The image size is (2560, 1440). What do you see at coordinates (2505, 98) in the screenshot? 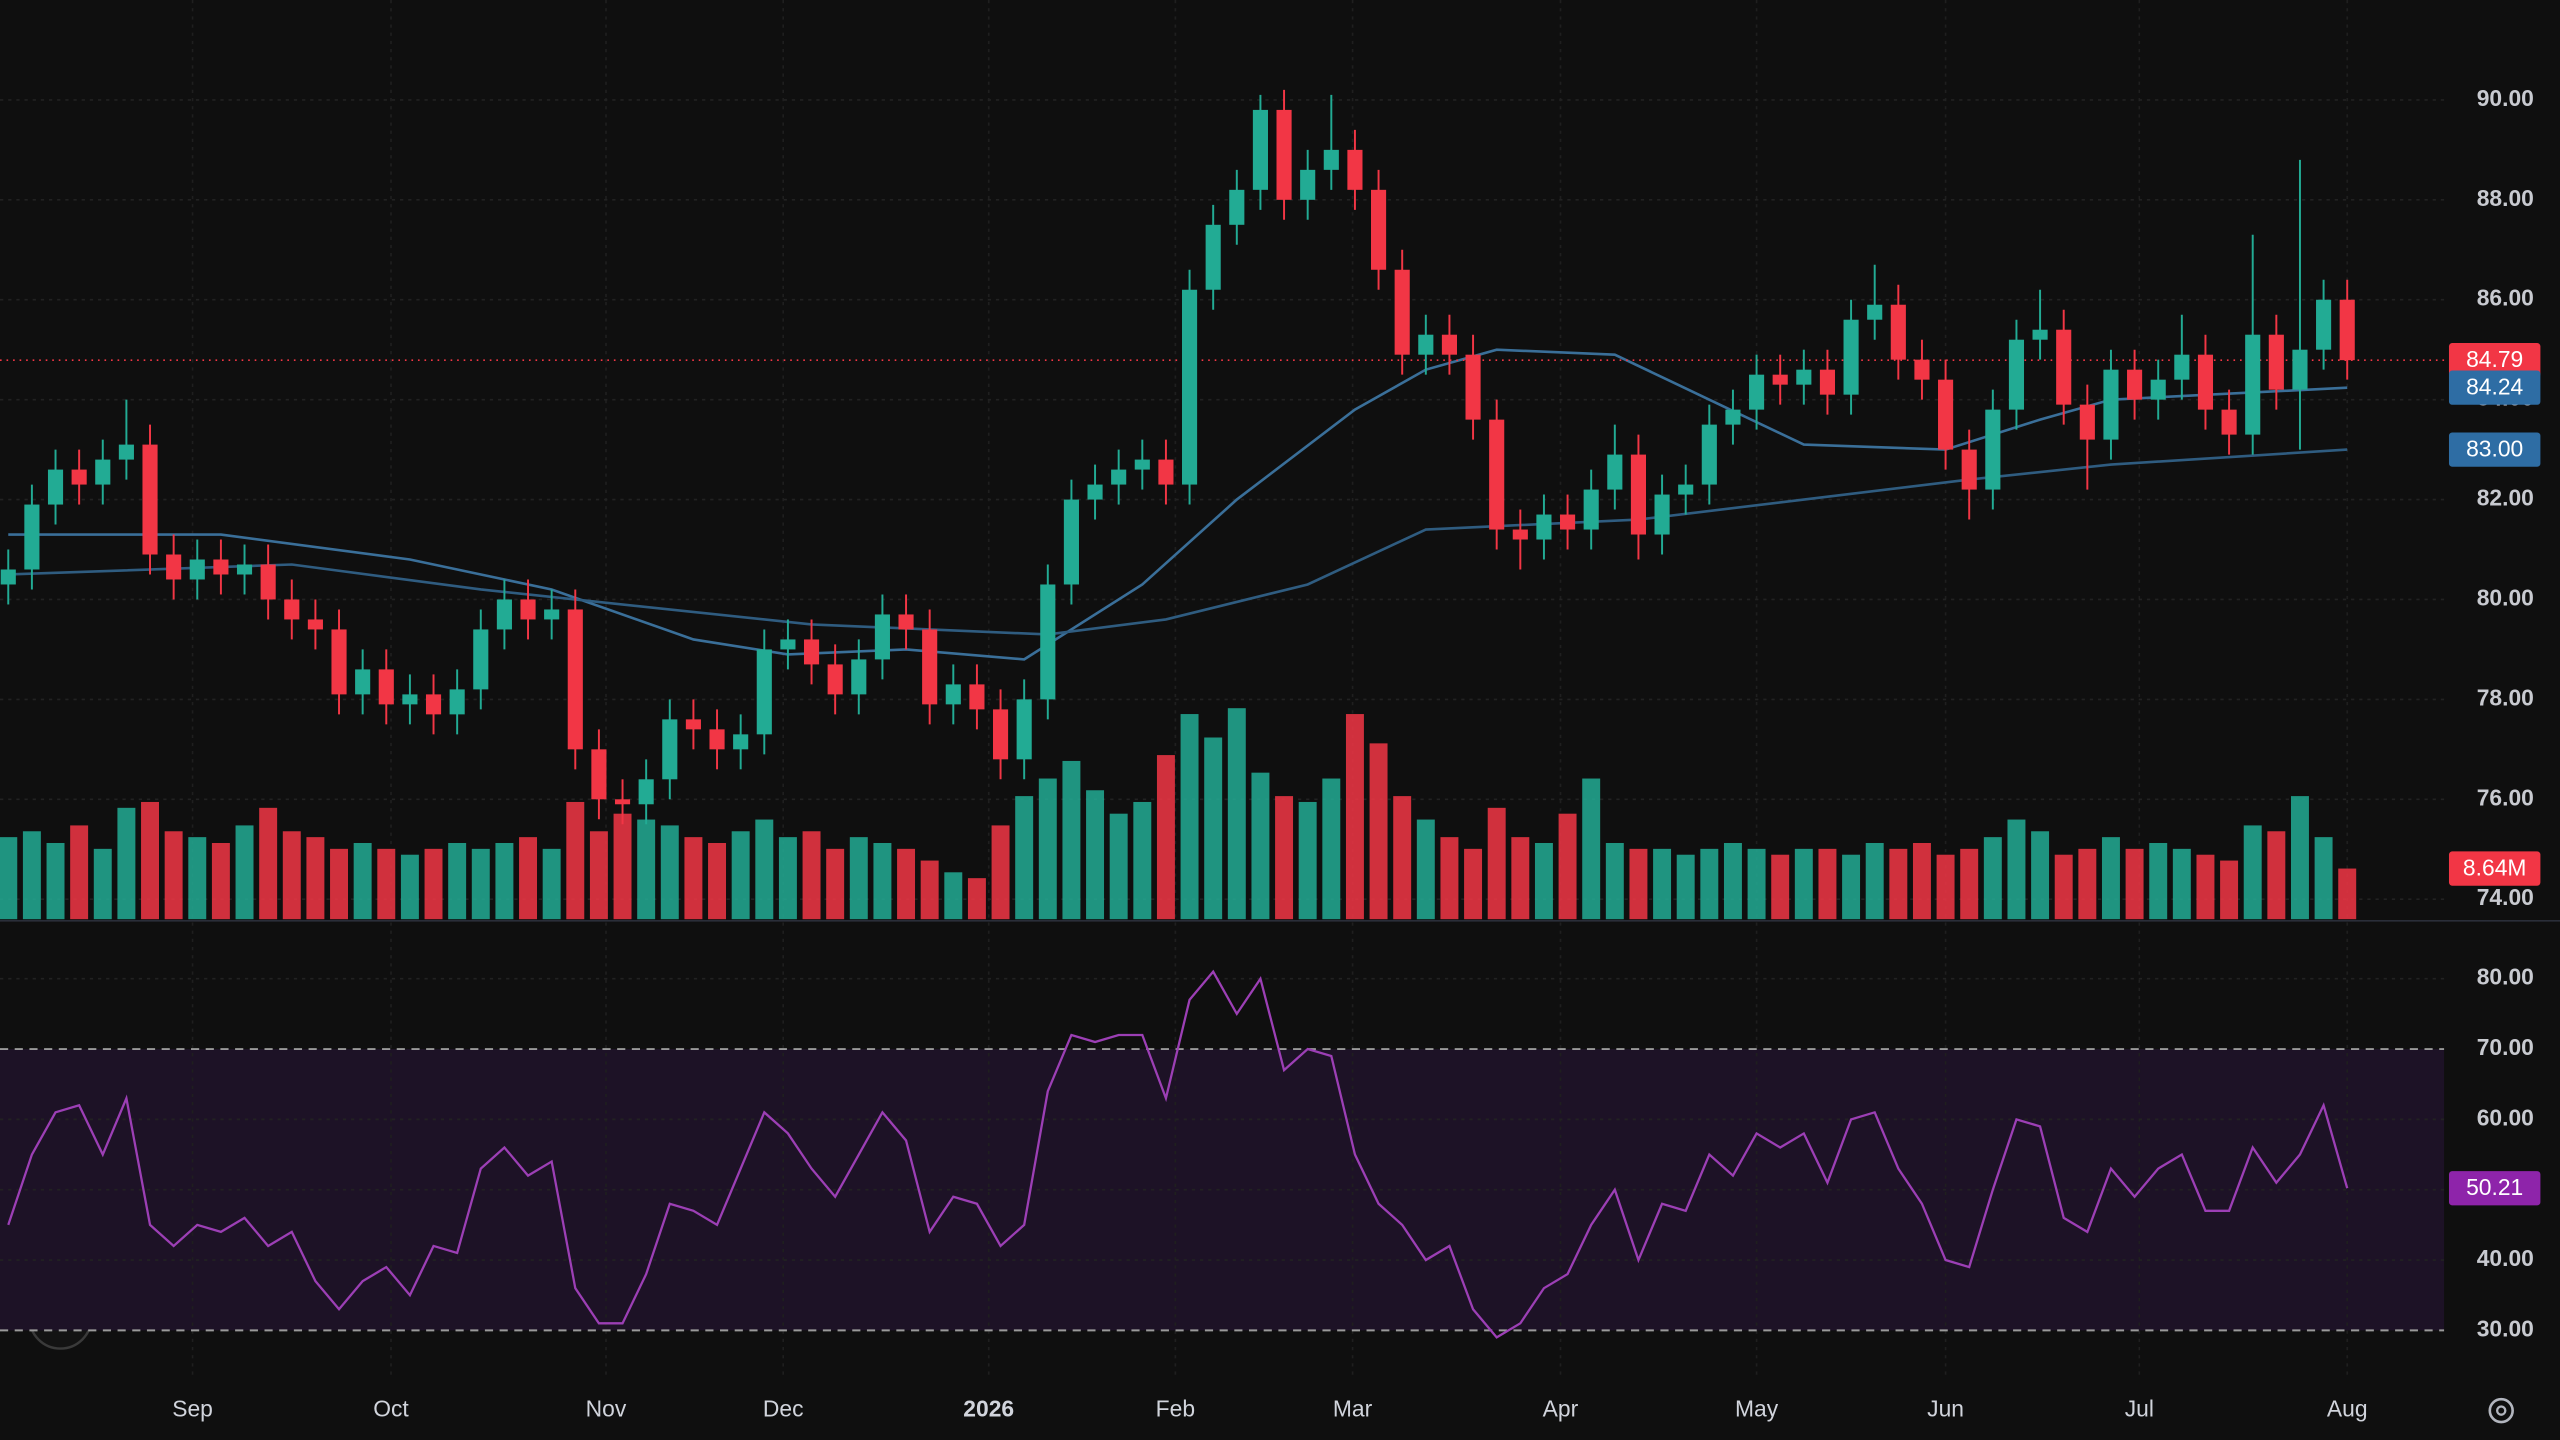
I see `price-tick-label: 90.00` at bounding box center [2505, 98].